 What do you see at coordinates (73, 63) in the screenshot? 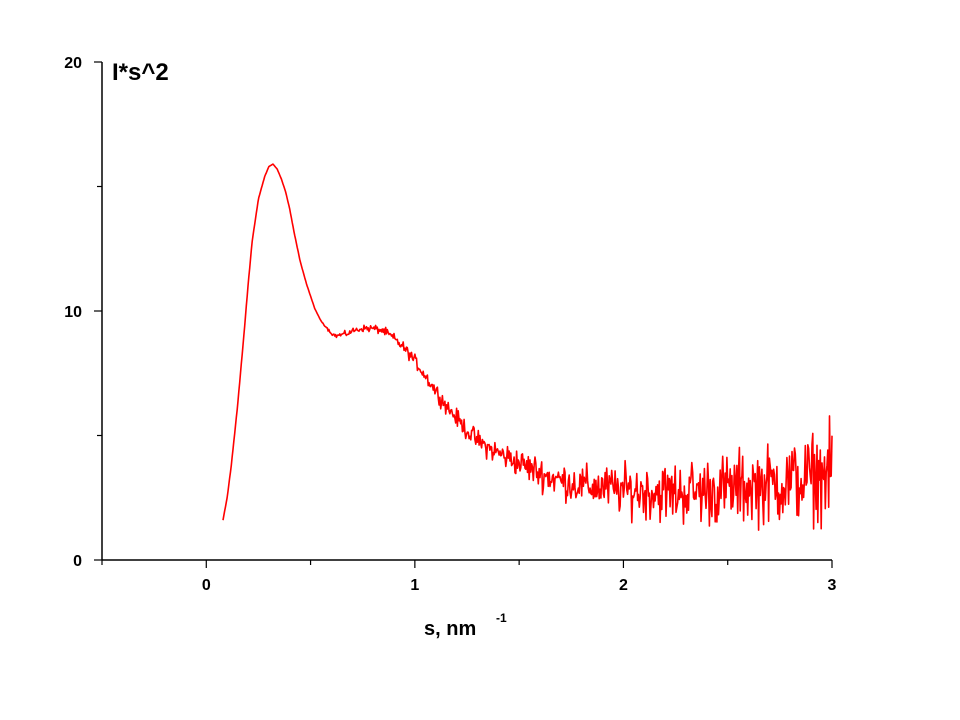
I see `y-tick-label: 20` at bounding box center [73, 63].